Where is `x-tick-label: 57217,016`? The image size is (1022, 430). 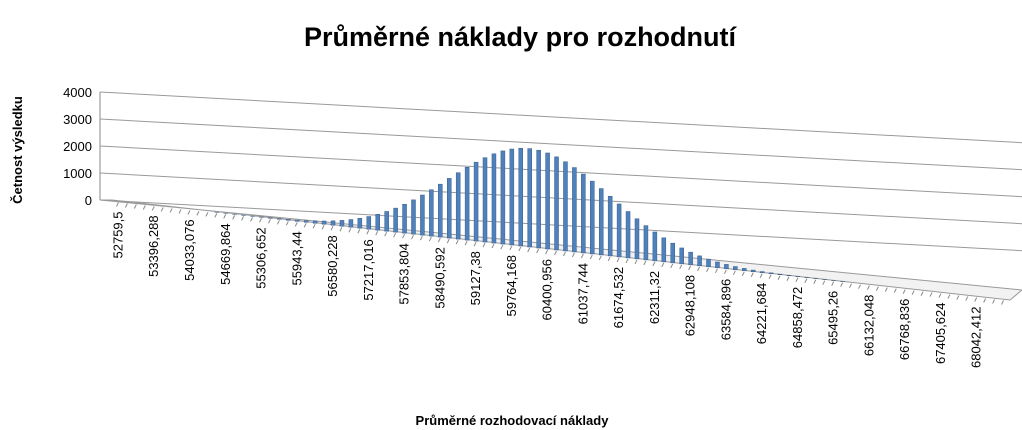 x-tick-label: 57217,016 is located at coordinates (368, 269).